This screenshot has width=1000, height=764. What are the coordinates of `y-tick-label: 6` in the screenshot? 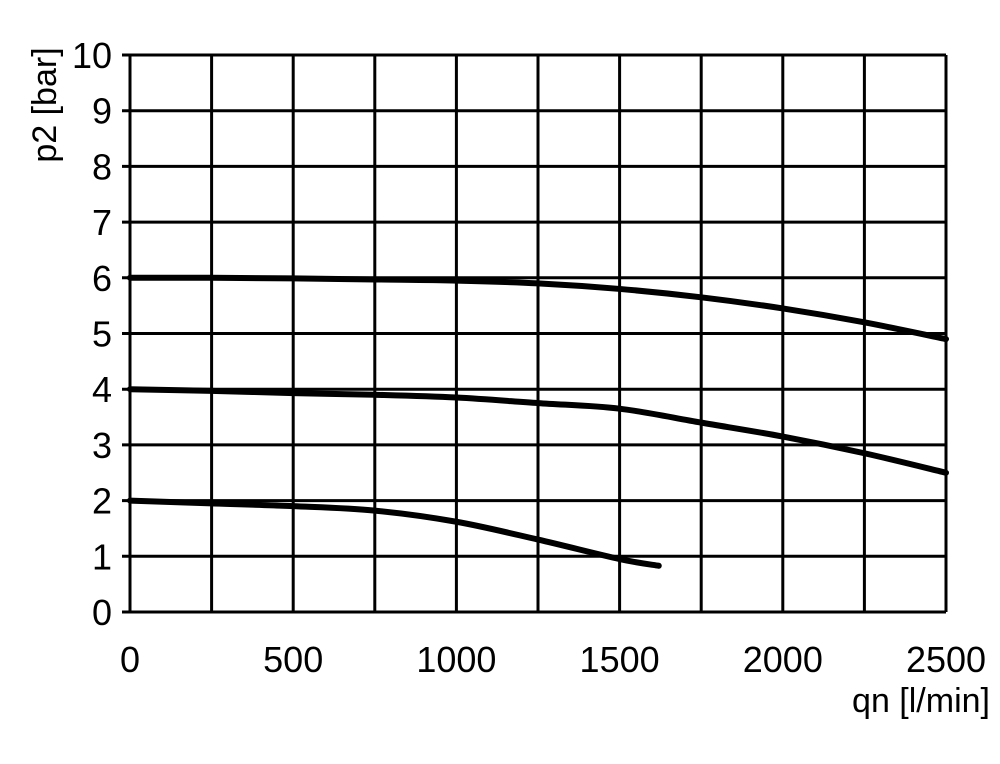 It's located at (102, 278).